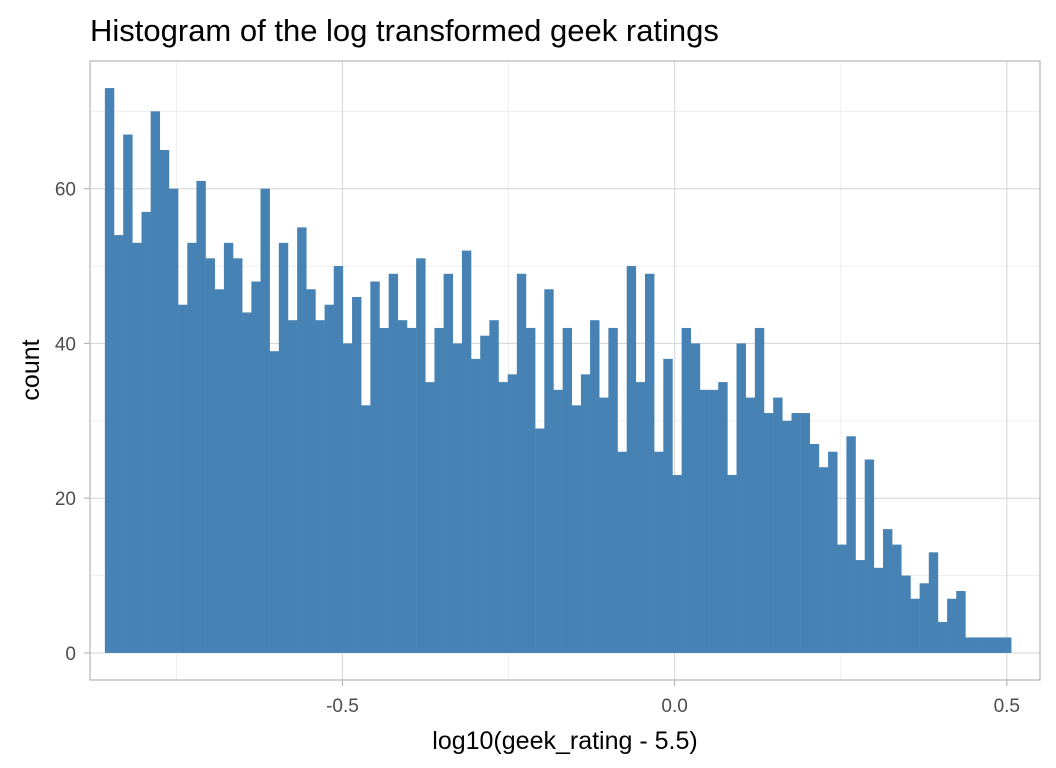 This screenshot has width=1056, height=768. Describe the element at coordinates (674, 706) in the screenshot. I see `x-tick-label: 0.0` at that location.